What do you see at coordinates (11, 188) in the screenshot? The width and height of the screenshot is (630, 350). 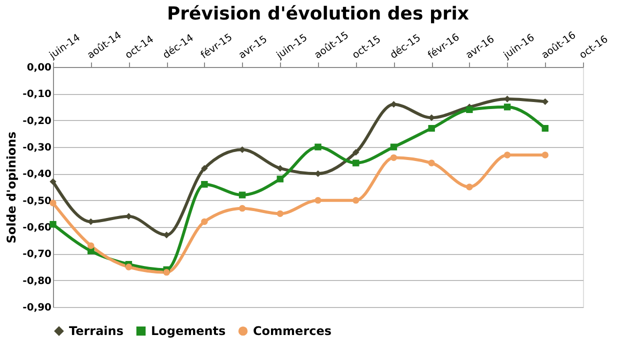 I see `y-axis-title: Solde d'opinions` at bounding box center [11, 188].